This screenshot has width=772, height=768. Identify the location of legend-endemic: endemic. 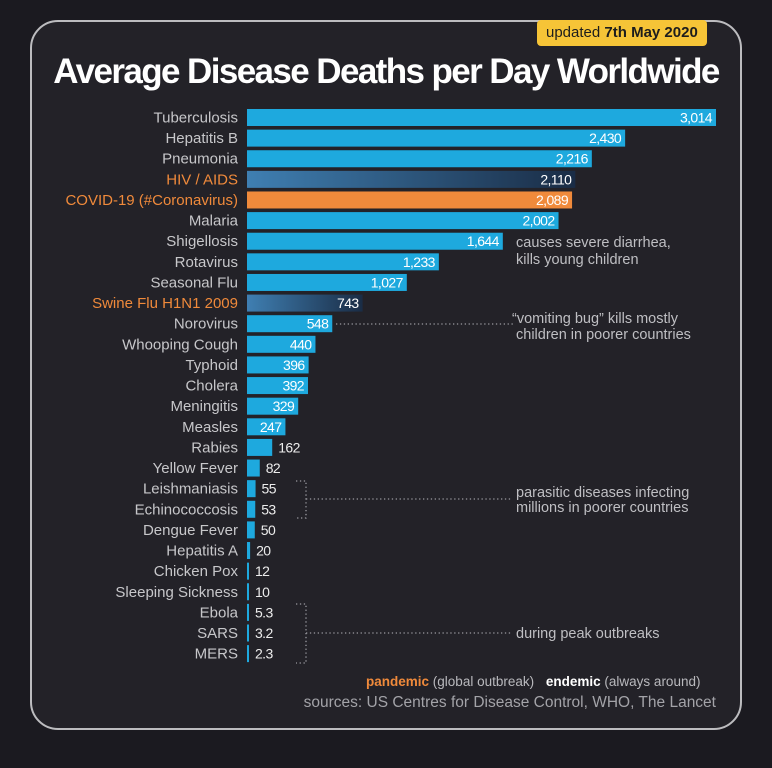
(573, 681).